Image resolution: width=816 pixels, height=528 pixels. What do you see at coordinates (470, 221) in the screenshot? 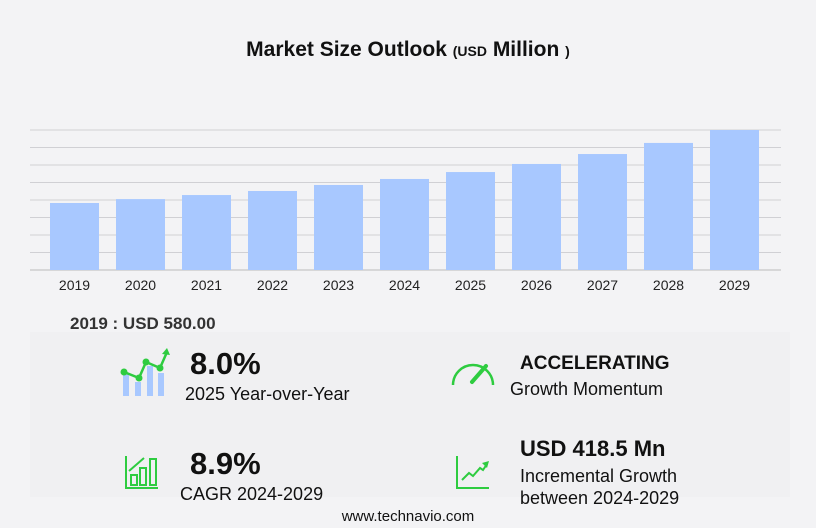
I see `bar-2025` at bounding box center [470, 221].